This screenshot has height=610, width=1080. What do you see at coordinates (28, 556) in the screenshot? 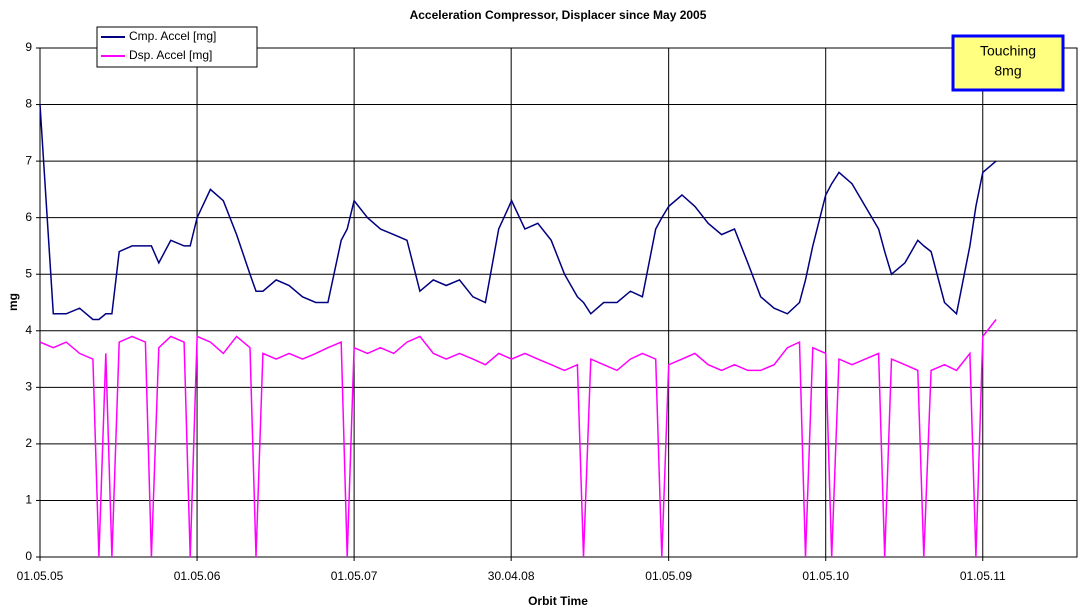
I see `y-tick-label: 0` at bounding box center [28, 556].